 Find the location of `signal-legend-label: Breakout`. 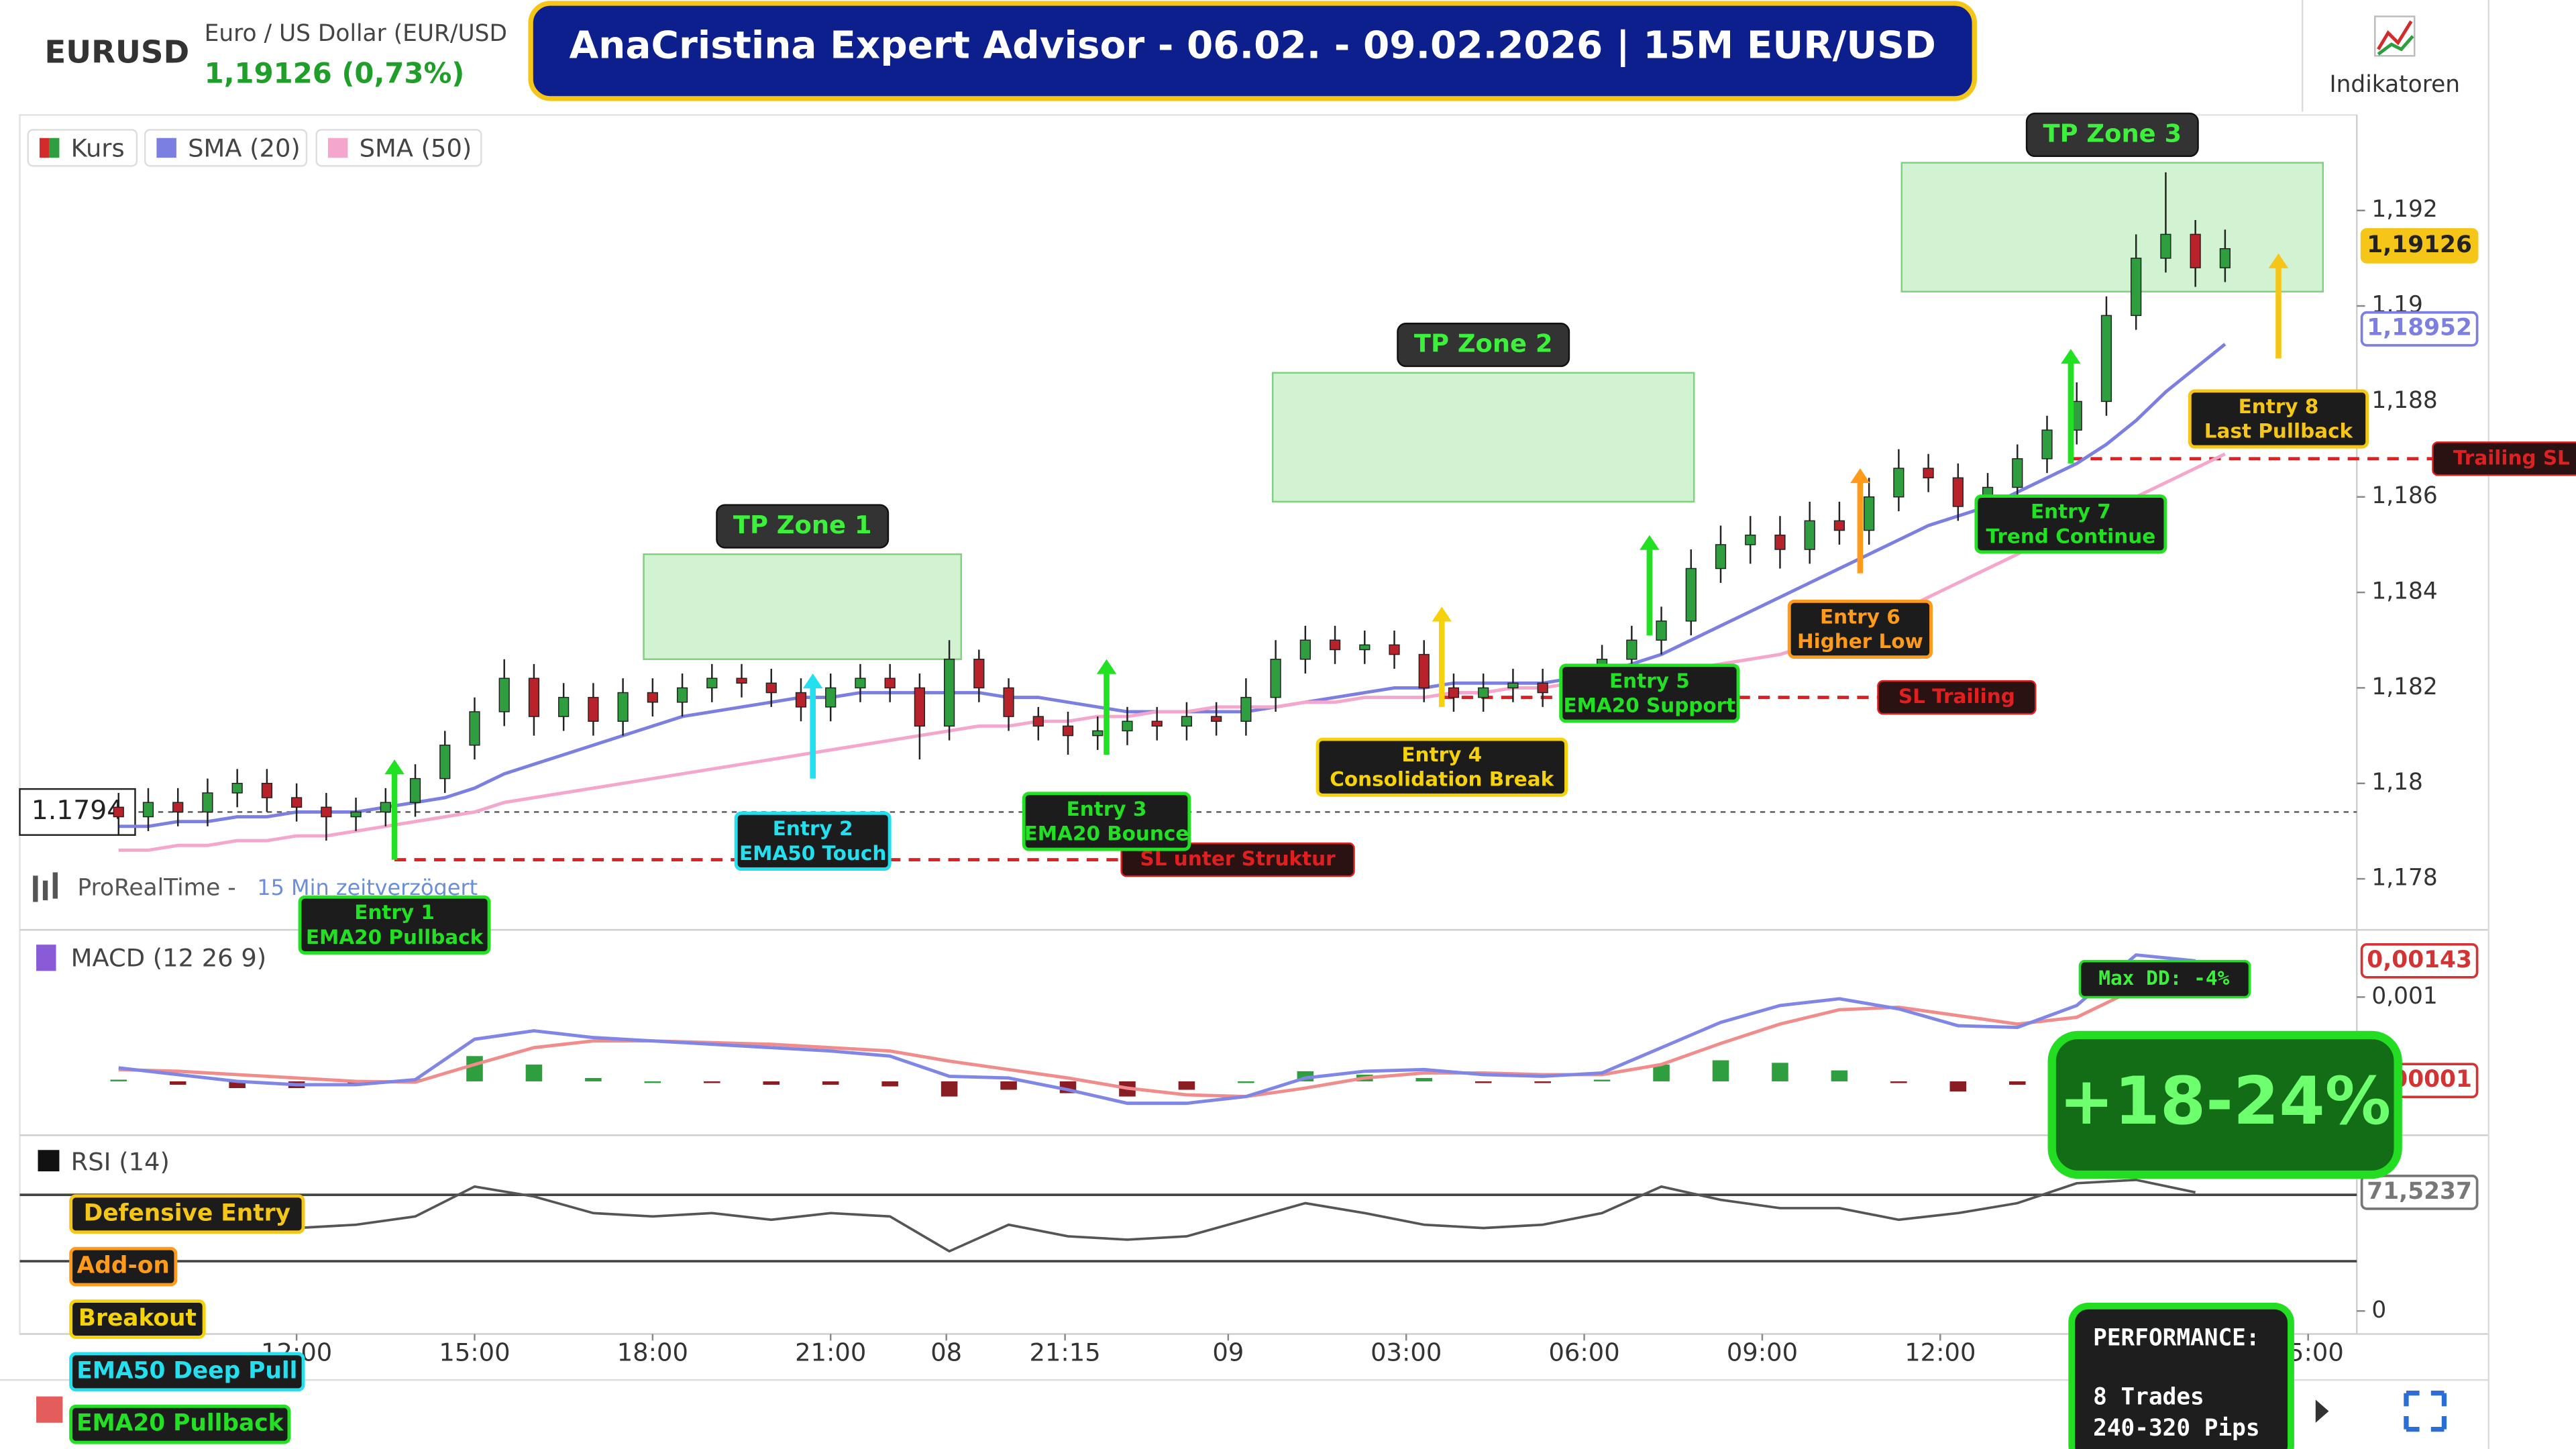

signal-legend-label: Breakout is located at coordinates (137, 1318).